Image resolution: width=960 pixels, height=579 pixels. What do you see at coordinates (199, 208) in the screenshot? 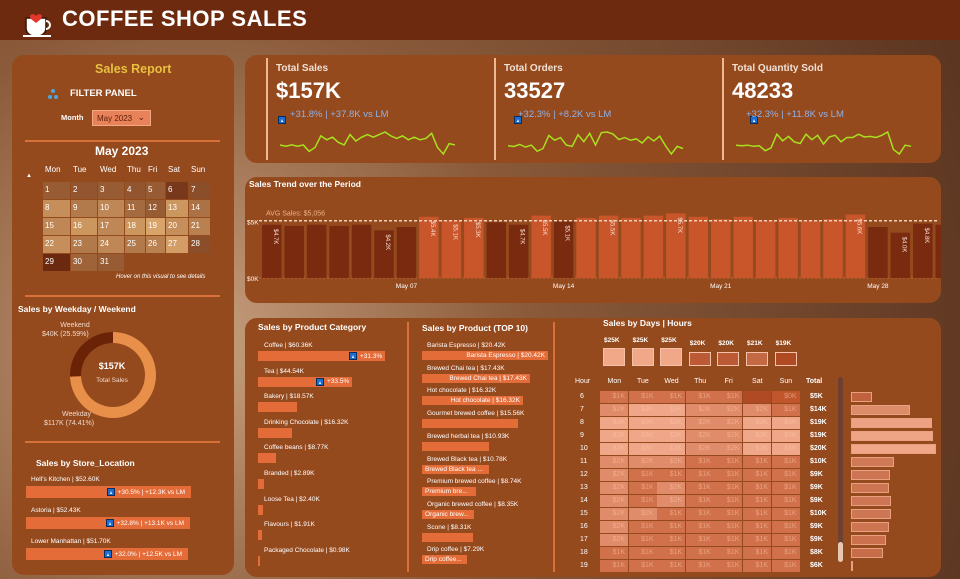
I see `calendar-day: 14` at bounding box center [199, 208].